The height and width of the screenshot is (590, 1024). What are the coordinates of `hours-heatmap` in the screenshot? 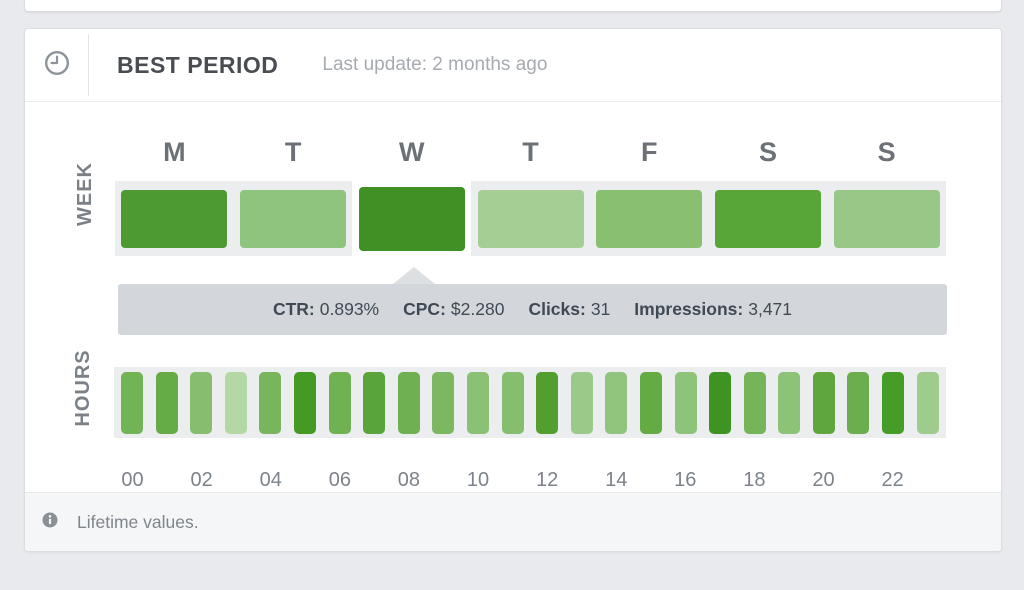 It's located at (530, 402).